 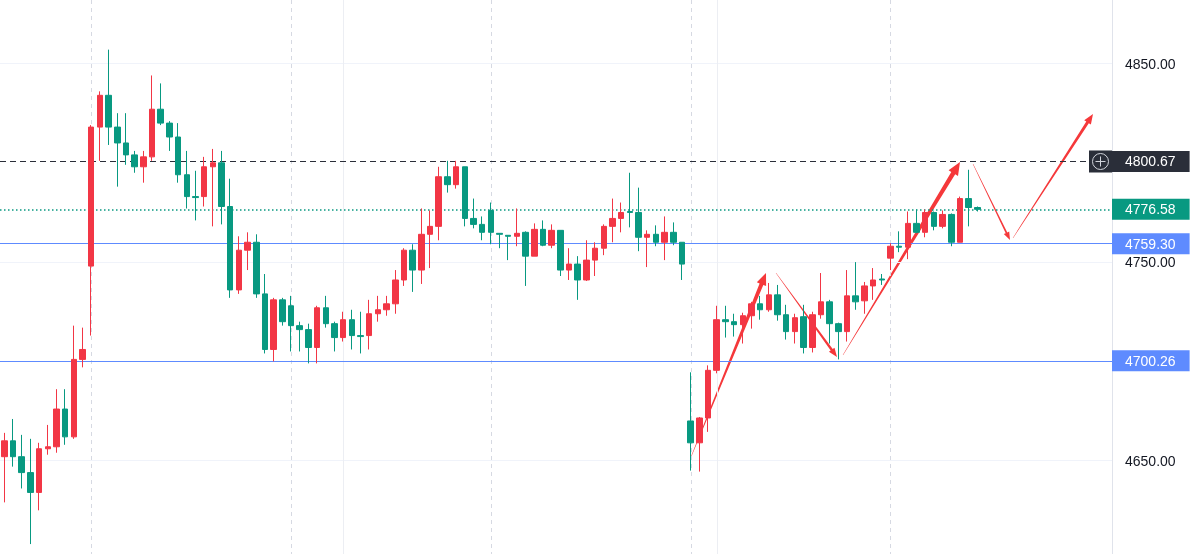 What do you see at coordinates (1150, 63) in the screenshot?
I see `y-tick-label: 4850.00` at bounding box center [1150, 63].